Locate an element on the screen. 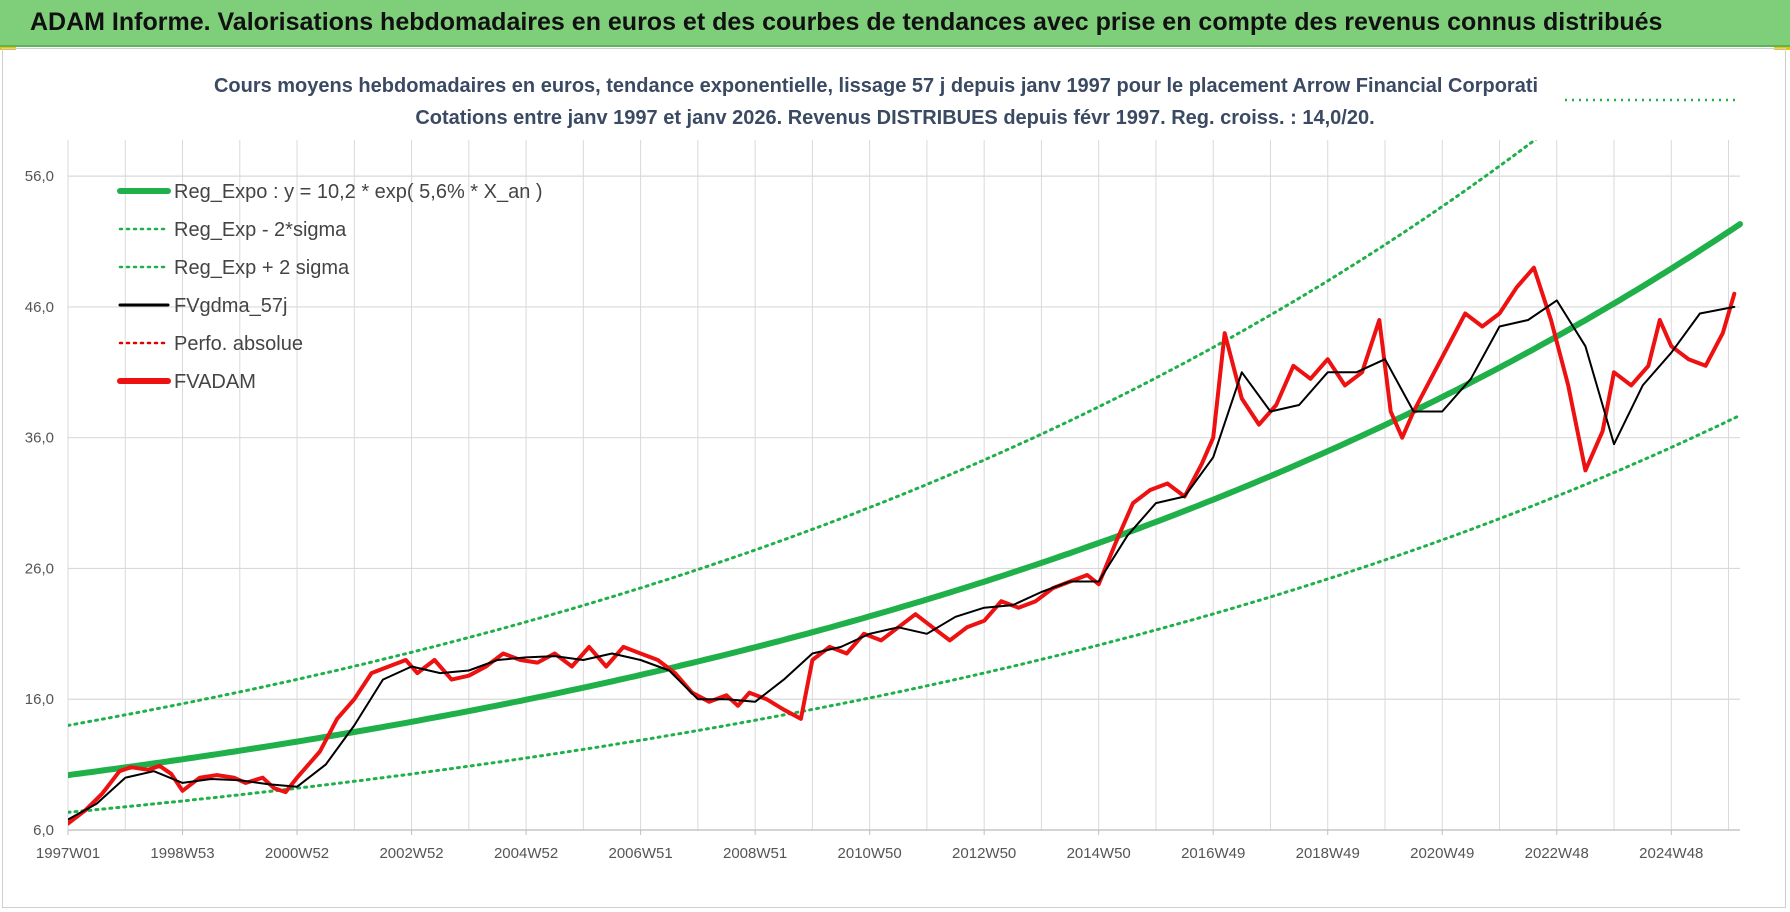 The height and width of the screenshot is (912, 1790). legend-label: FVgdma_57j is located at coordinates (230, 306).